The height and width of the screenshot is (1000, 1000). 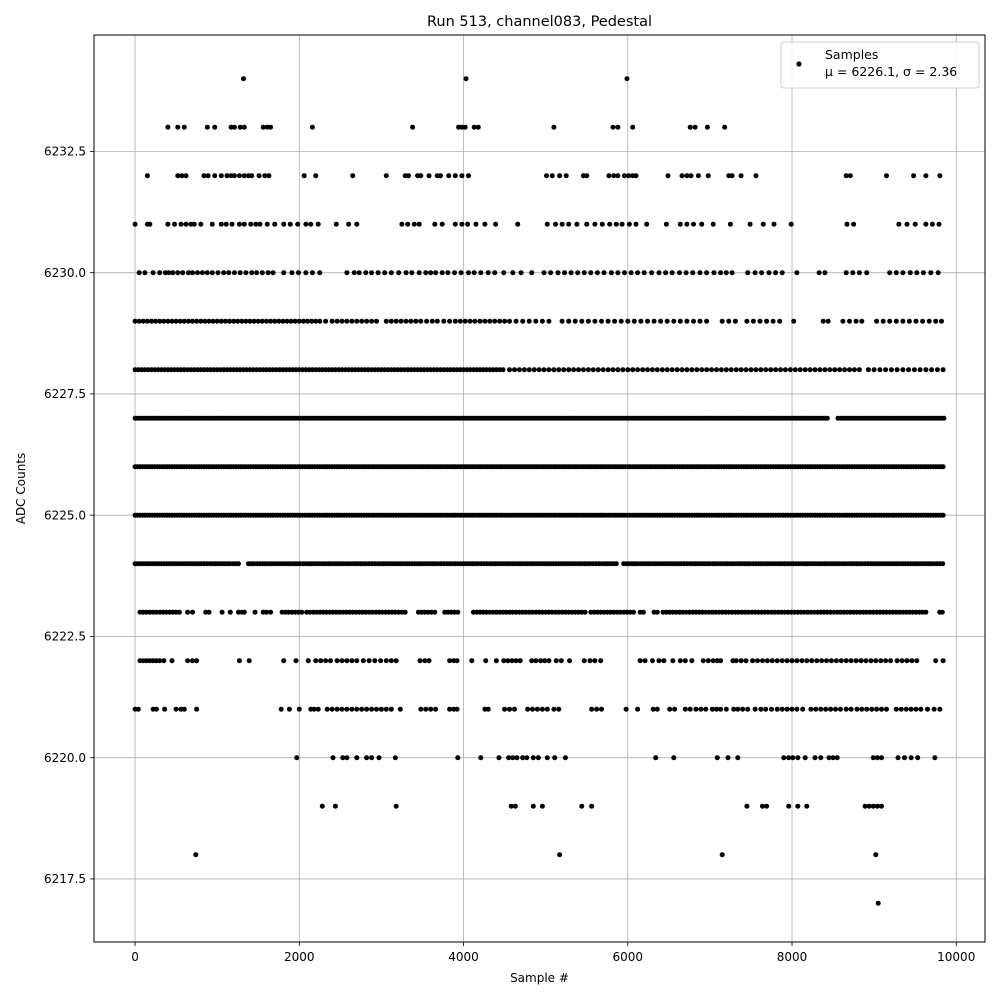 I want to click on x-axis-ticks: 0 2000 4000 6000 8000 10000, so click(x=553, y=953).